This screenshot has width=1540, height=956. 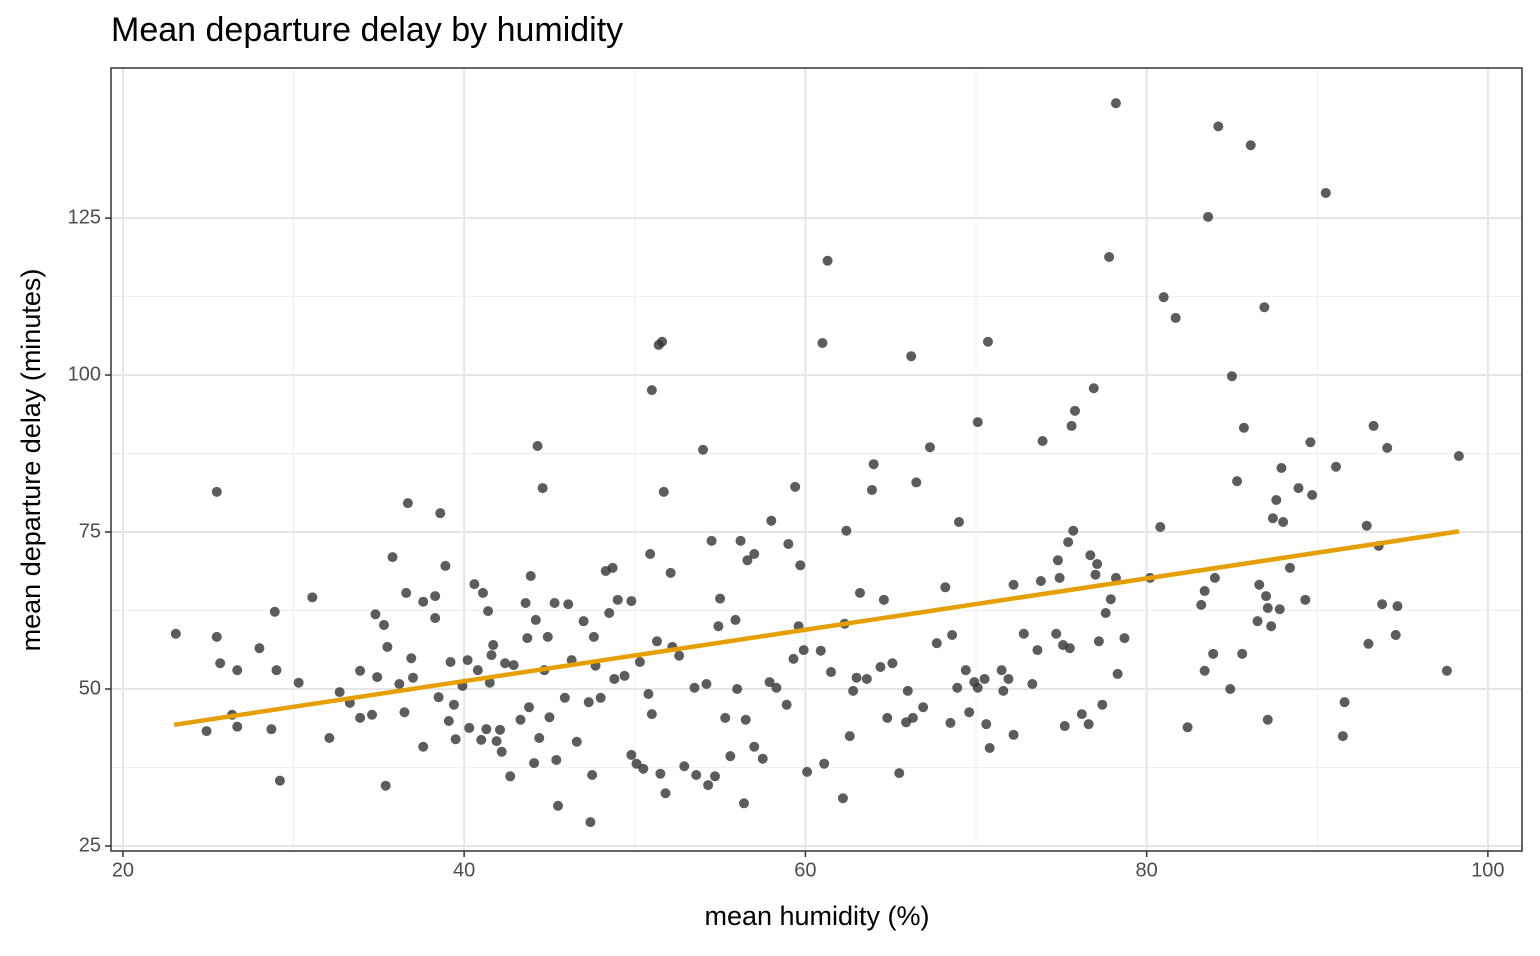 What do you see at coordinates (464, 870) in the screenshot?
I see `x-tick-label: 40` at bounding box center [464, 870].